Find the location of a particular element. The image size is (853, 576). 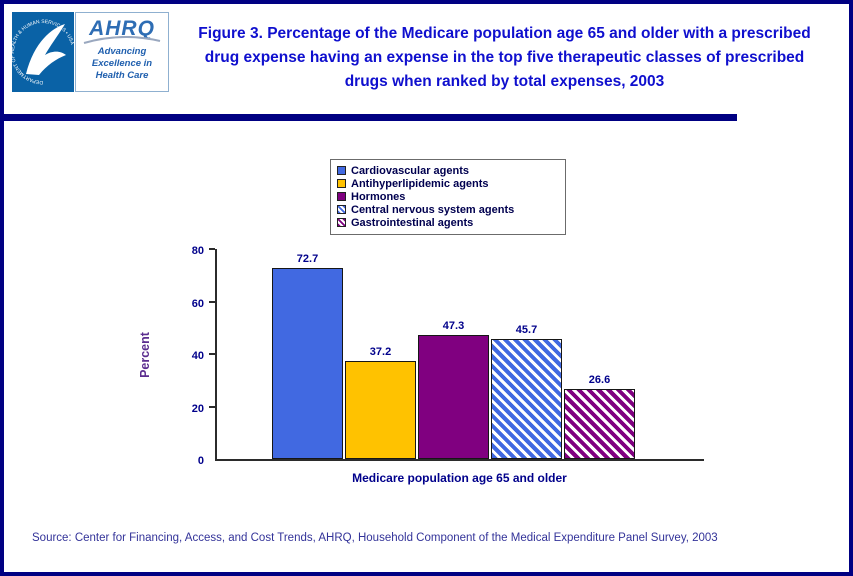

legend-item: Gastrointestinal agents is located at coordinates (448, 222).